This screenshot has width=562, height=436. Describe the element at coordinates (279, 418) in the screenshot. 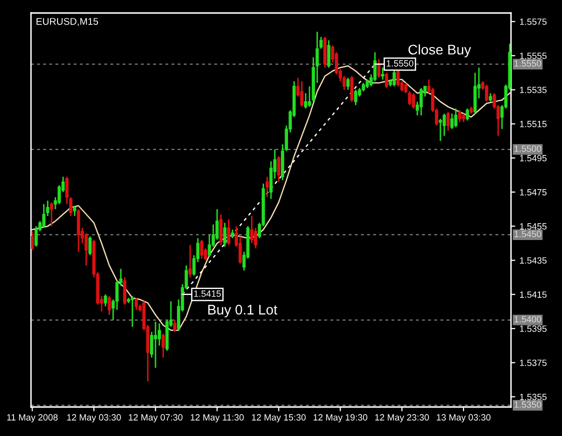

I see `x-tick-label: 12 May 15:30` at that location.